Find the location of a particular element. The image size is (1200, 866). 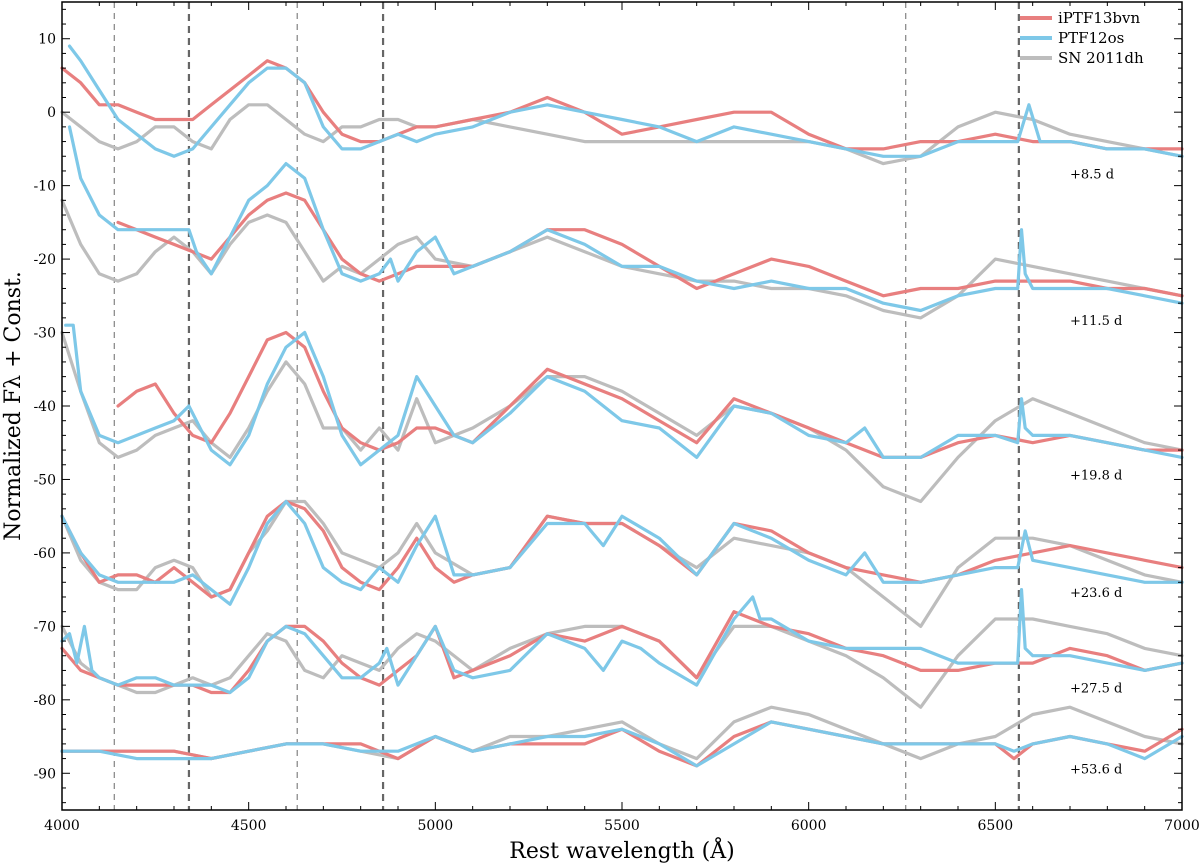

epoch-label: +53.6 d is located at coordinates (1096, 769).